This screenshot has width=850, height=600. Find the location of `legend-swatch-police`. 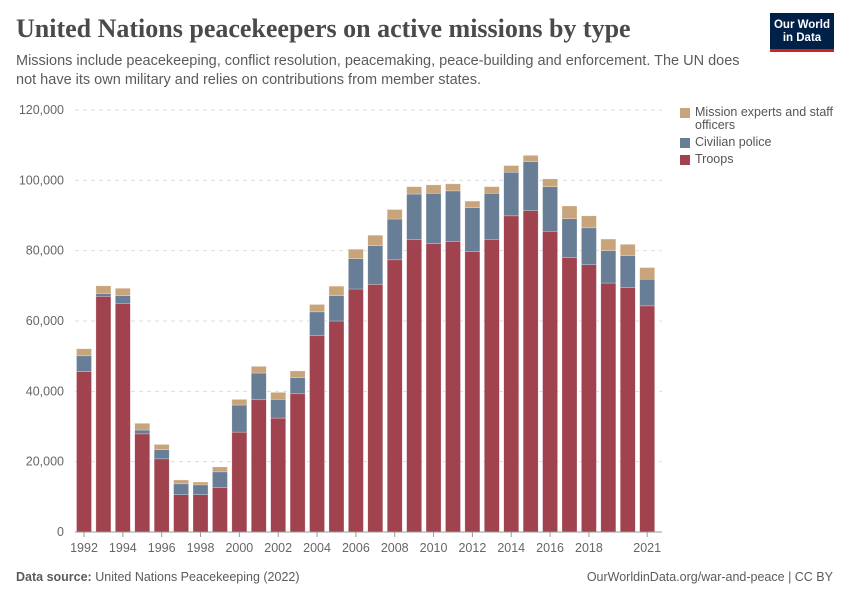

legend-swatch-police is located at coordinates (685, 143).